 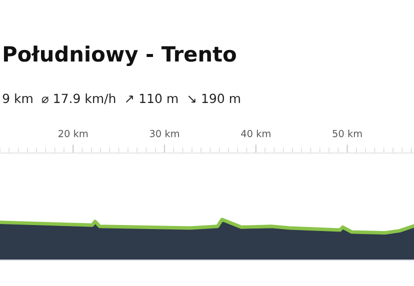 I want to click on chart-subtitle: 9 km ⌀ 17.9 km/h ↗ 110 m ↘ 190 m, so click(x=121, y=98).